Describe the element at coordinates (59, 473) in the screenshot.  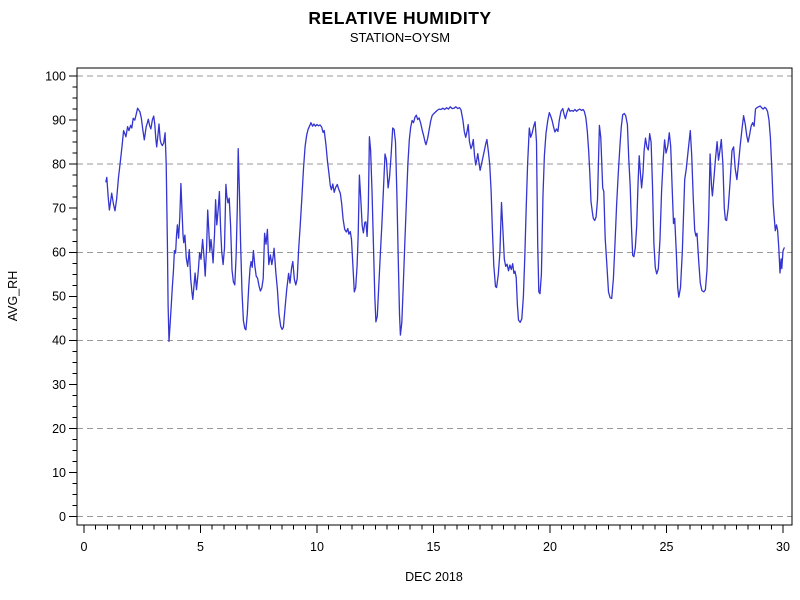
I see `y-tick-label: 10` at that location.